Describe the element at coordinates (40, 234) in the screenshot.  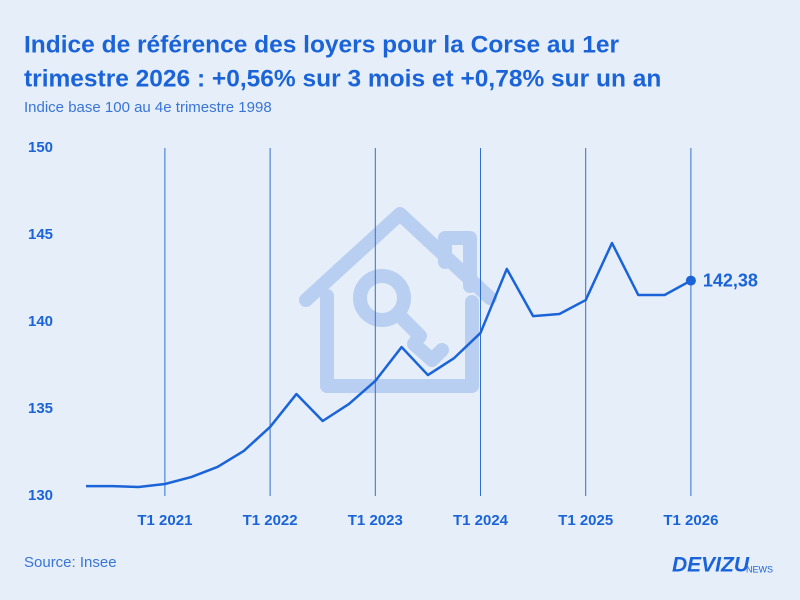
I see `y-tick-label: 145` at that location.